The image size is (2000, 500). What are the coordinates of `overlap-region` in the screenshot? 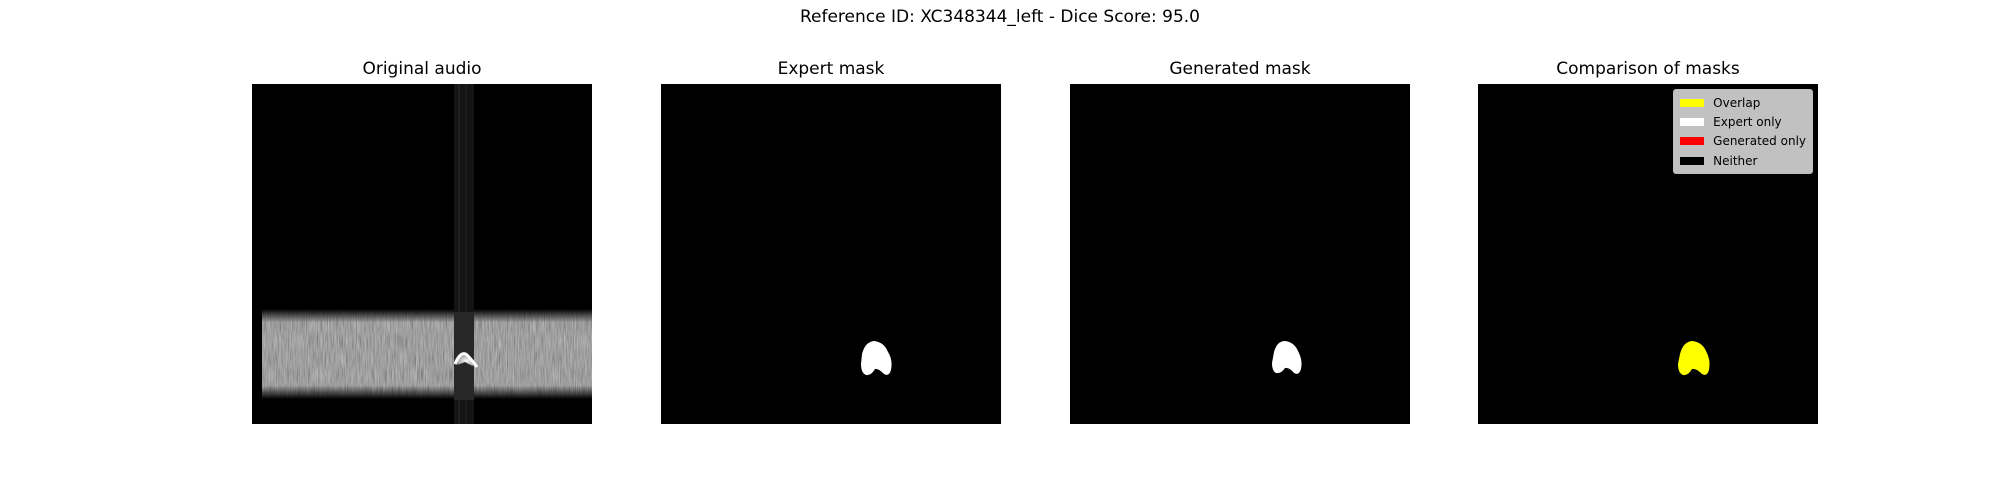 It's located at (1694, 358).